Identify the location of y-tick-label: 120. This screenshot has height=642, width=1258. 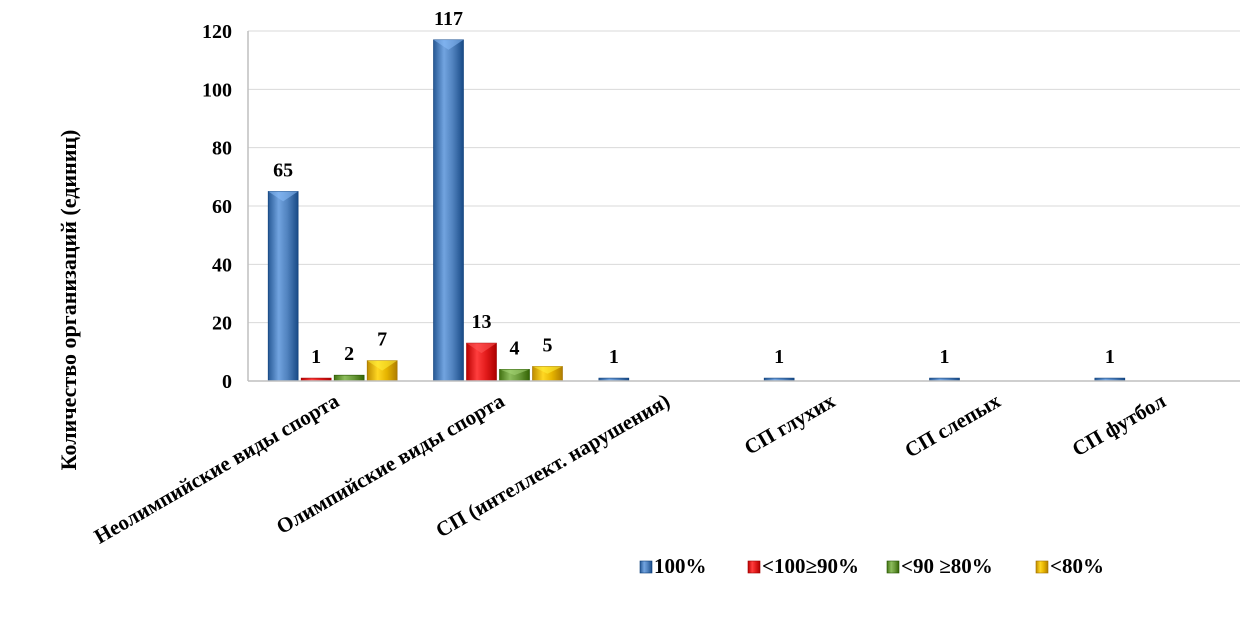
(217, 32).